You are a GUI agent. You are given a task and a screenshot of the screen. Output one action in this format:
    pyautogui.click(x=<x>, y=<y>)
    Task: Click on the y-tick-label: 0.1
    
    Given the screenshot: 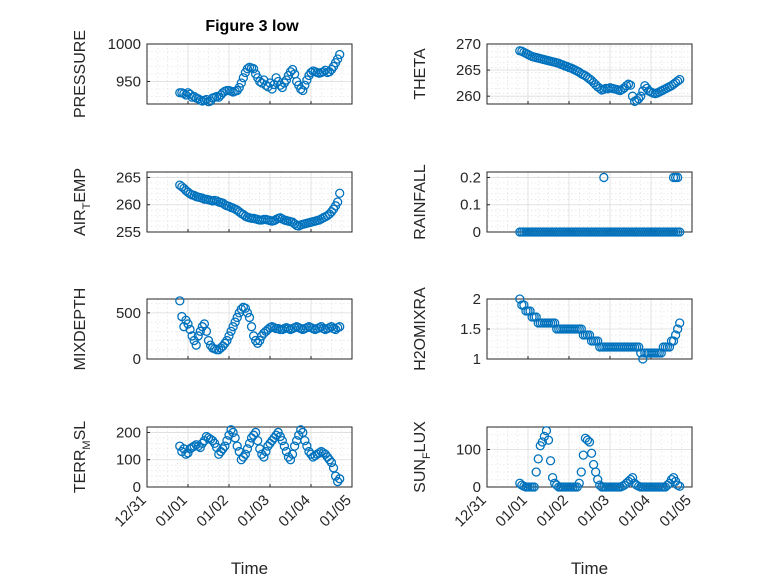 What is the action you would take?
    pyautogui.click(x=470, y=205)
    